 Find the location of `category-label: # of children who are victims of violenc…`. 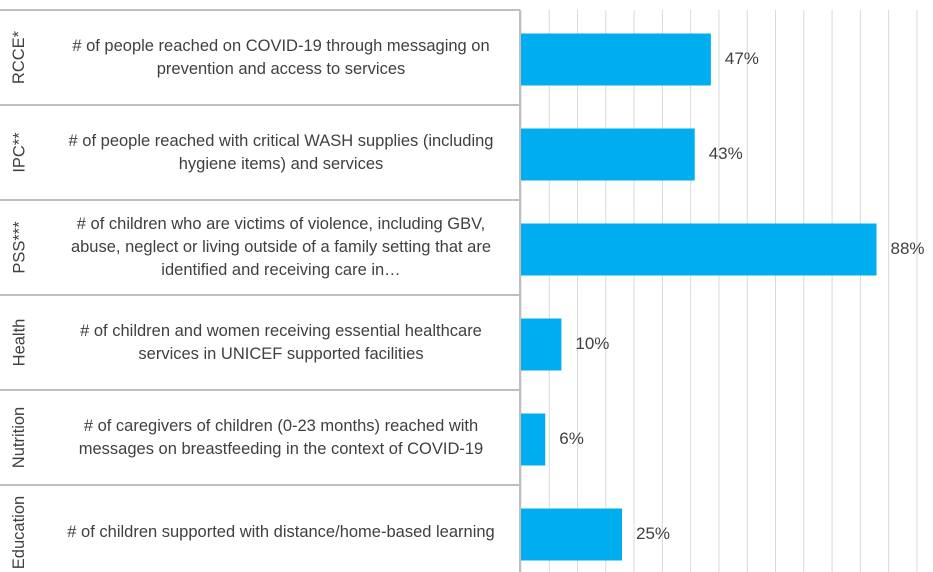

category-label: # of children who are victims of violenc… is located at coordinates (281, 247).